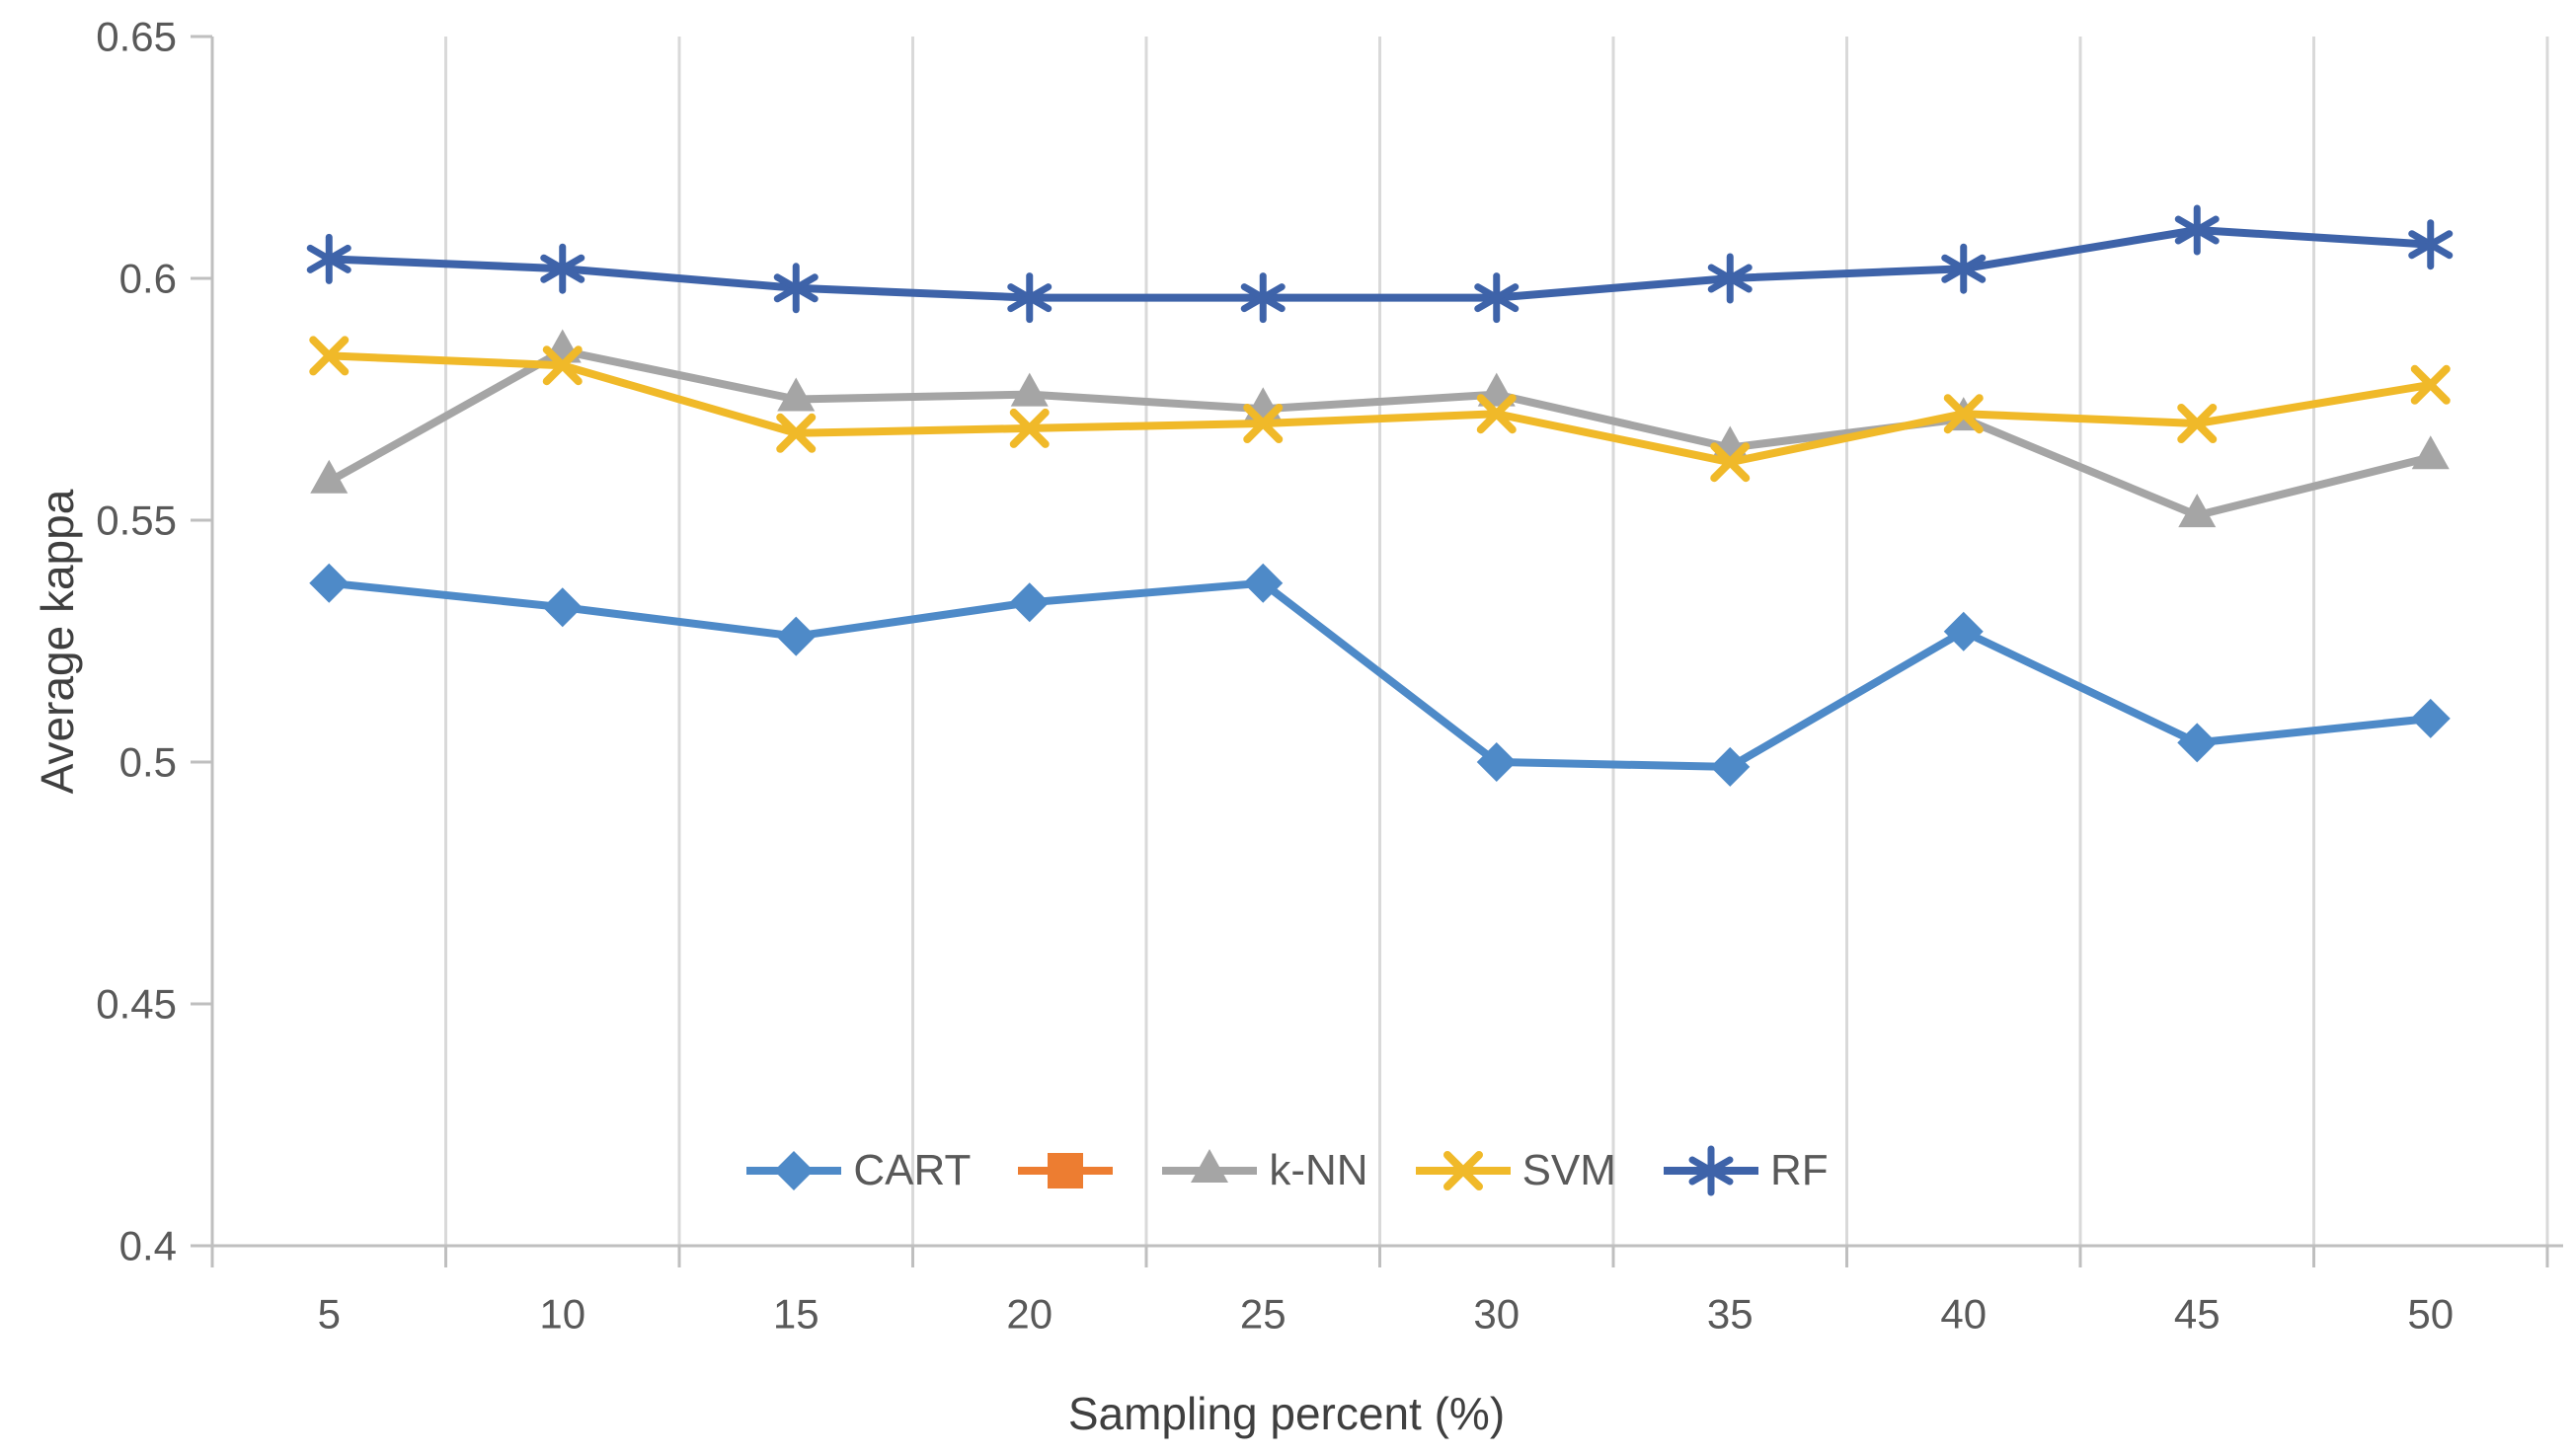  What do you see at coordinates (148, 1246) in the screenshot?
I see `y-tick-label: 0.4` at bounding box center [148, 1246].